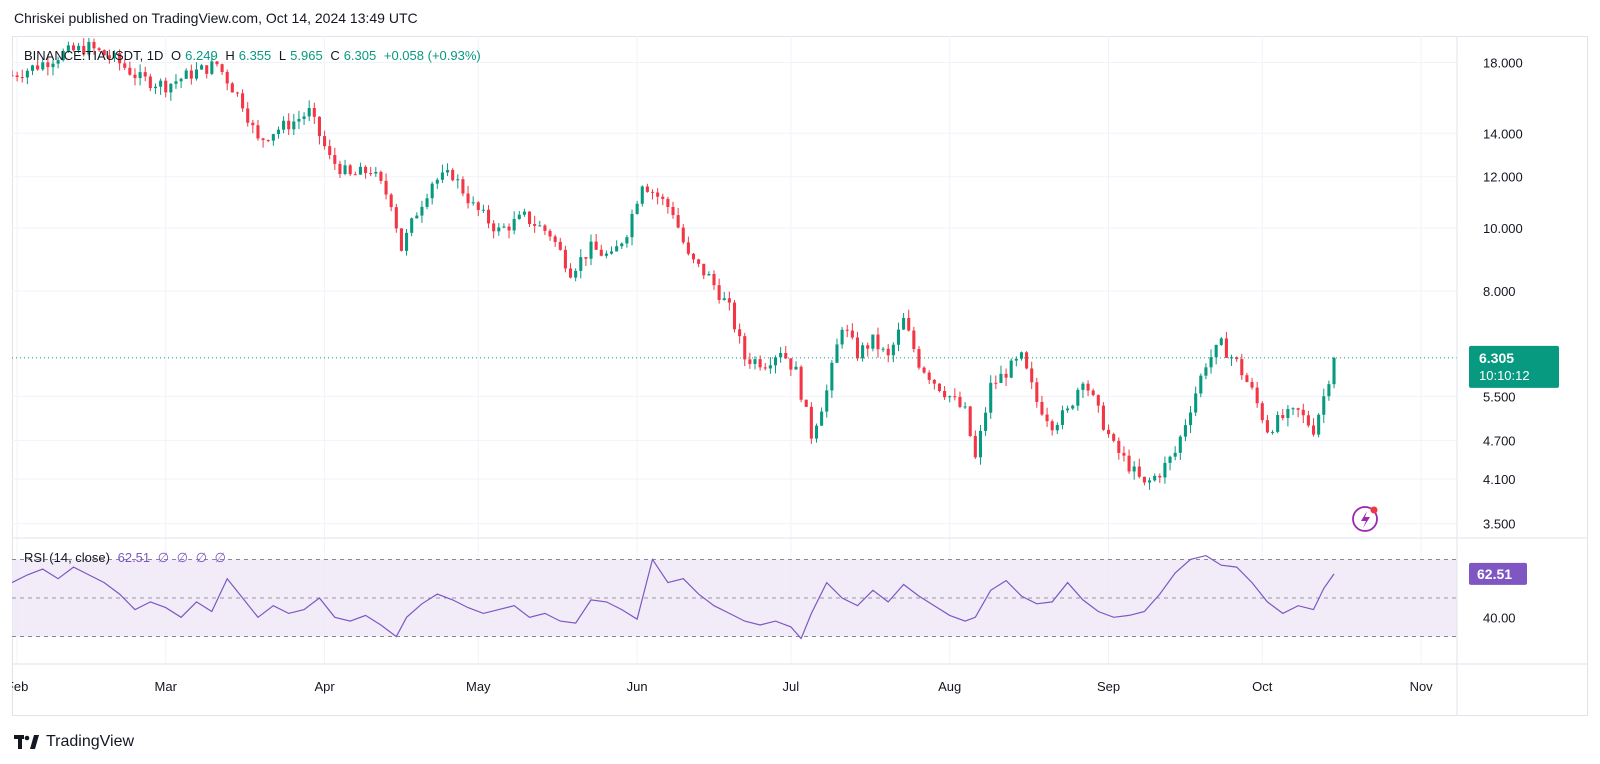 This screenshot has height=764, width=1600. Describe the element at coordinates (335, 55) in the screenshot. I see `close-label: C` at that location.